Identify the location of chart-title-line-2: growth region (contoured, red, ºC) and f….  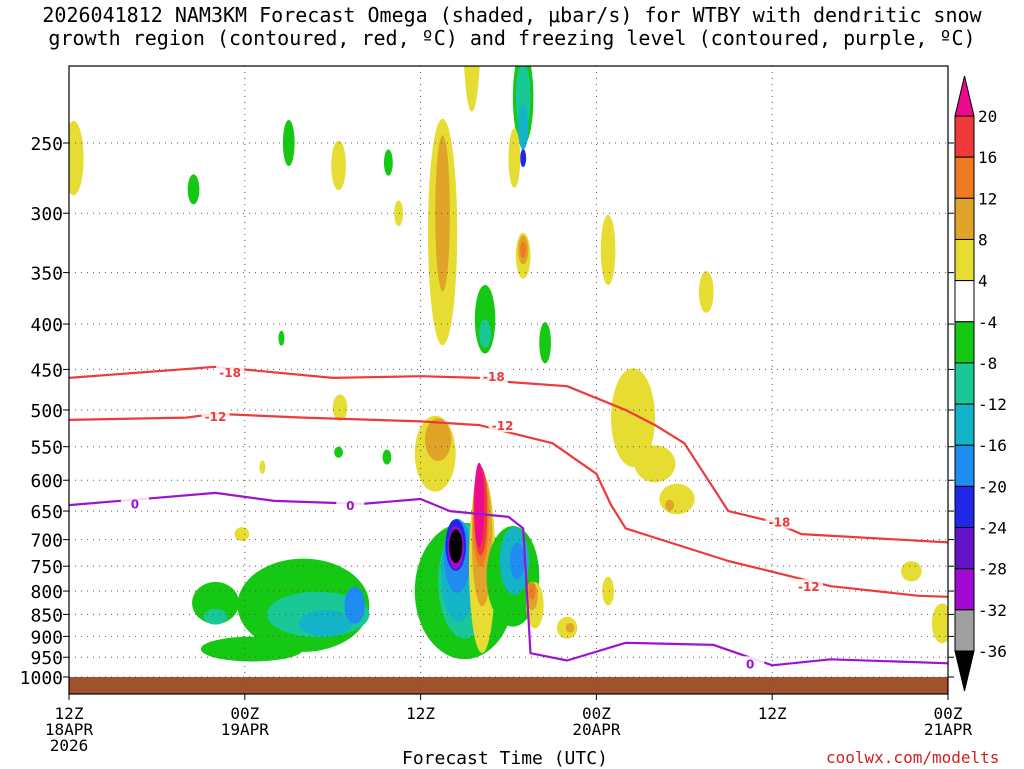
(512, 38).